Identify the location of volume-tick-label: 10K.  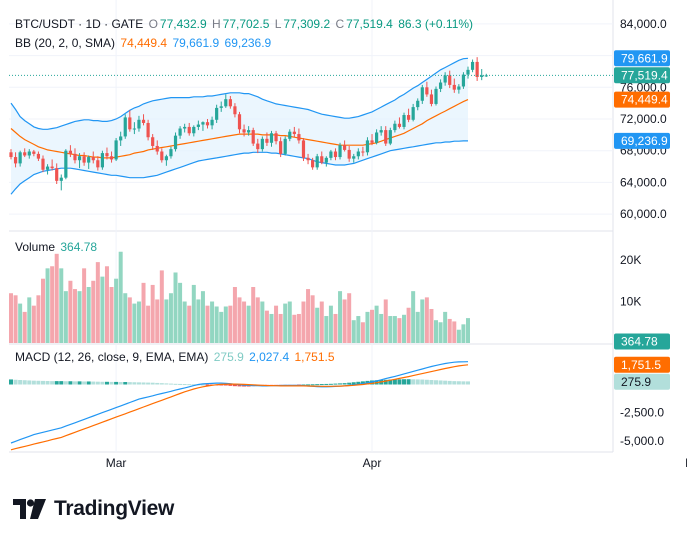
(630, 302).